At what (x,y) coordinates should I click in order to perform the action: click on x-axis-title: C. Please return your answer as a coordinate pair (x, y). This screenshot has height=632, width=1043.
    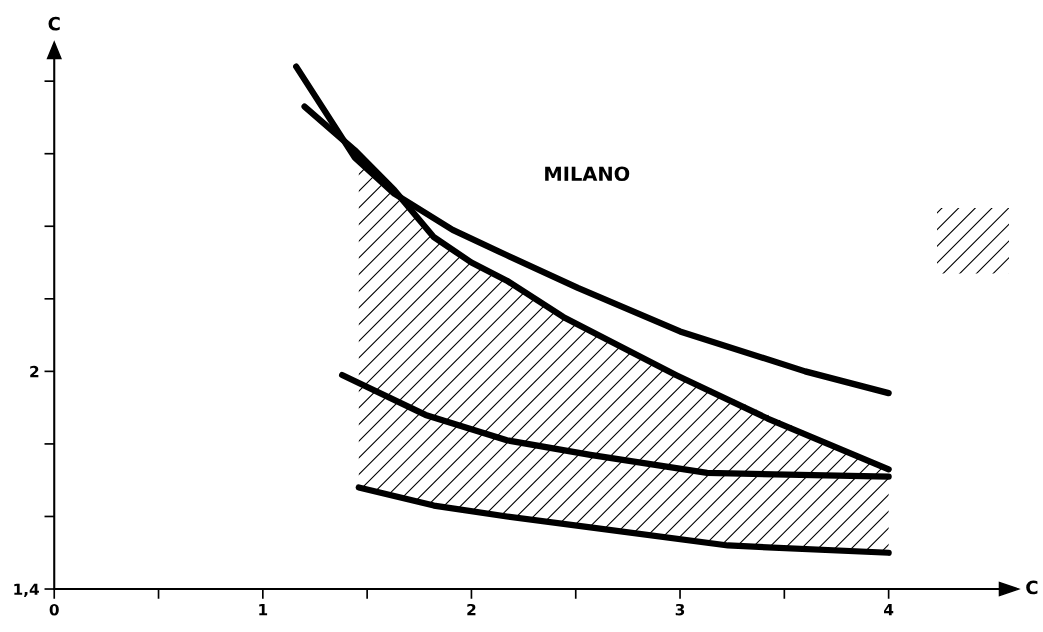
    Looking at the image, I should click on (1032, 587).